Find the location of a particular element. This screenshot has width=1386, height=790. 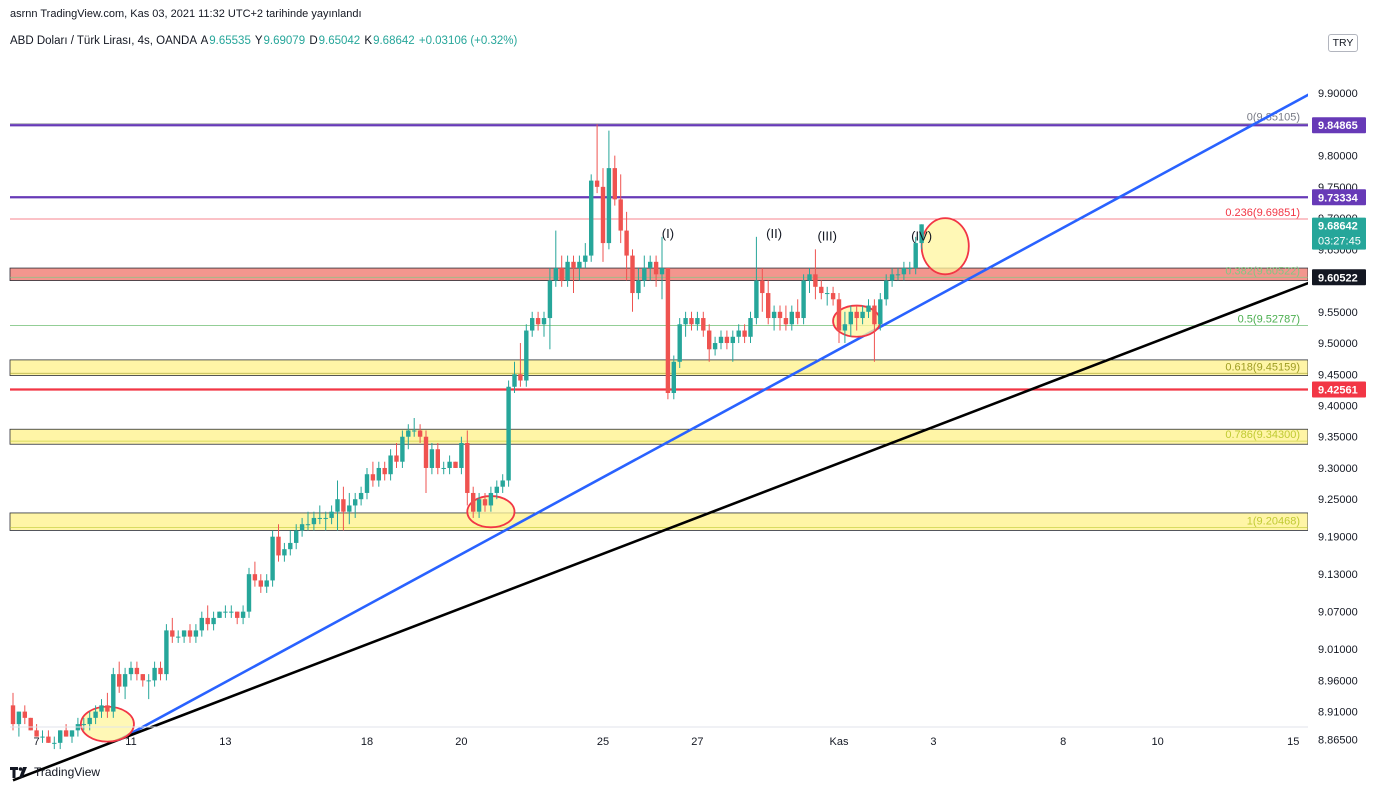

price-tick-16: 9.01000 is located at coordinates (1338, 650).